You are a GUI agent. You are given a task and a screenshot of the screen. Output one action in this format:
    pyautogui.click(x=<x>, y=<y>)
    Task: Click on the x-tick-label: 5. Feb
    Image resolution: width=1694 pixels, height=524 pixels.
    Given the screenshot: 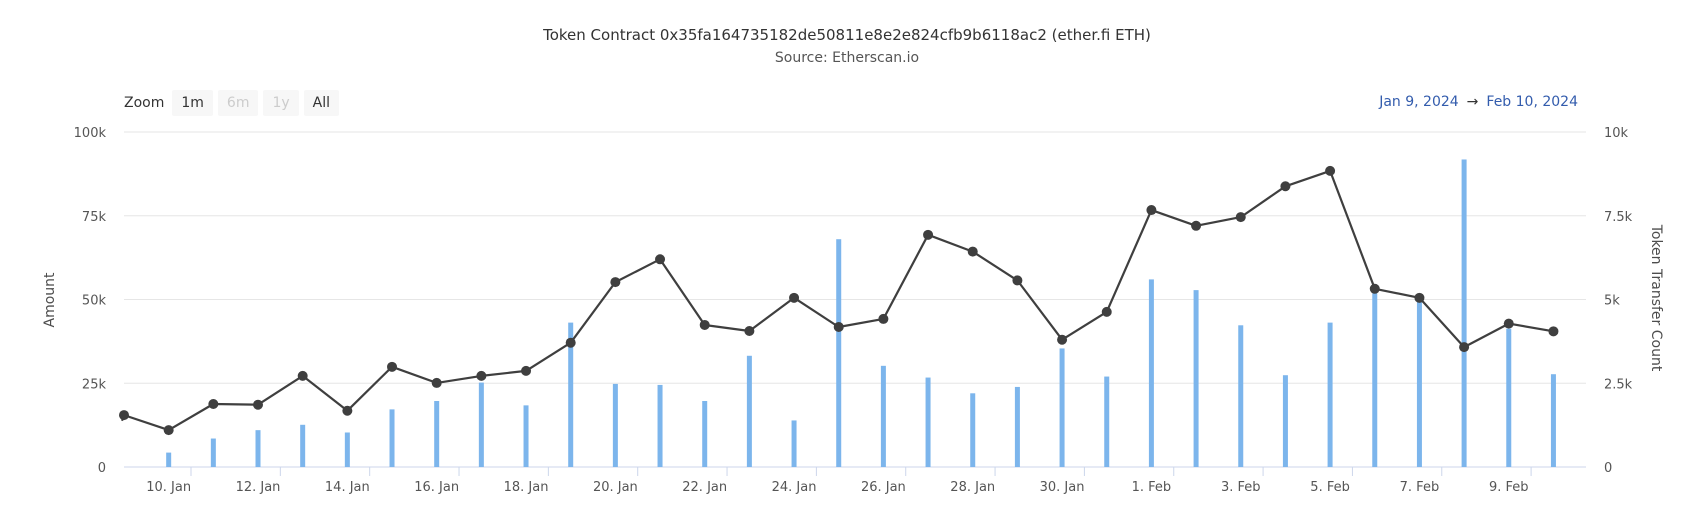 What is the action you would take?
    pyautogui.click(x=1330, y=487)
    